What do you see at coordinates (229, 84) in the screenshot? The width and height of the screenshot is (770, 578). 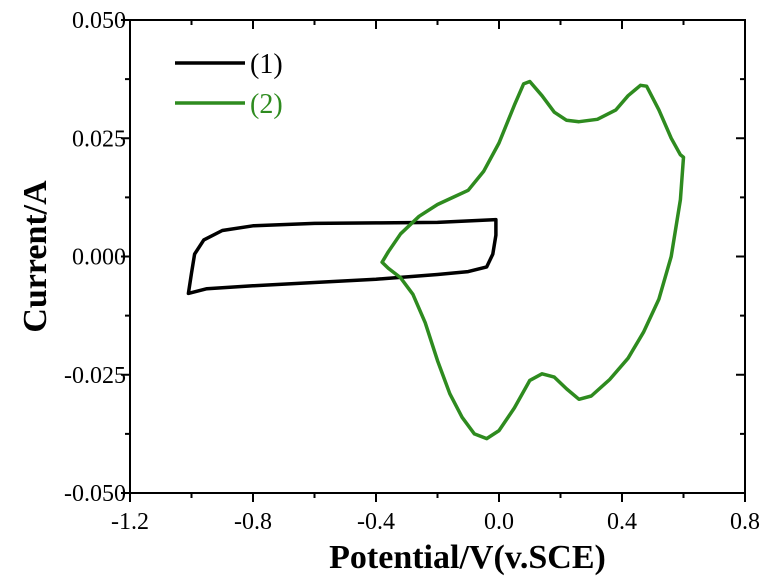 I see `legend: (1)(2)` at bounding box center [229, 84].